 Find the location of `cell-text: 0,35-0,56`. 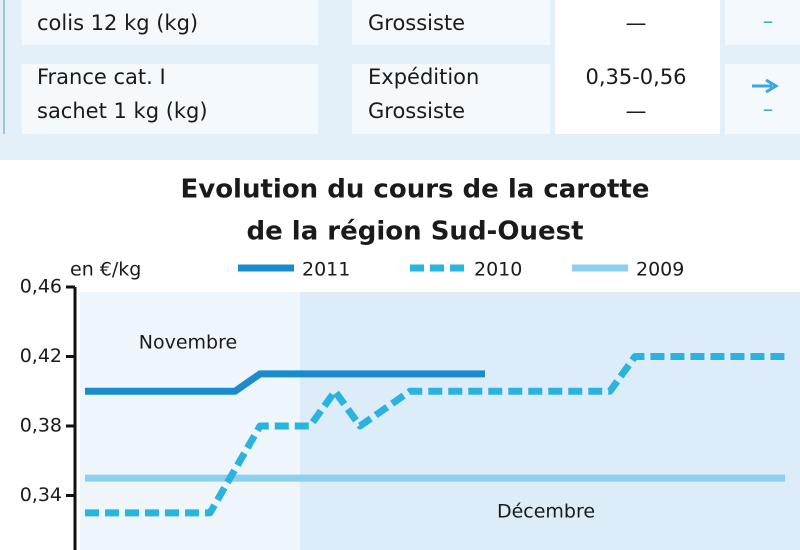

cell-text: 0,35-0,56 is located at coordinates (635, 77).